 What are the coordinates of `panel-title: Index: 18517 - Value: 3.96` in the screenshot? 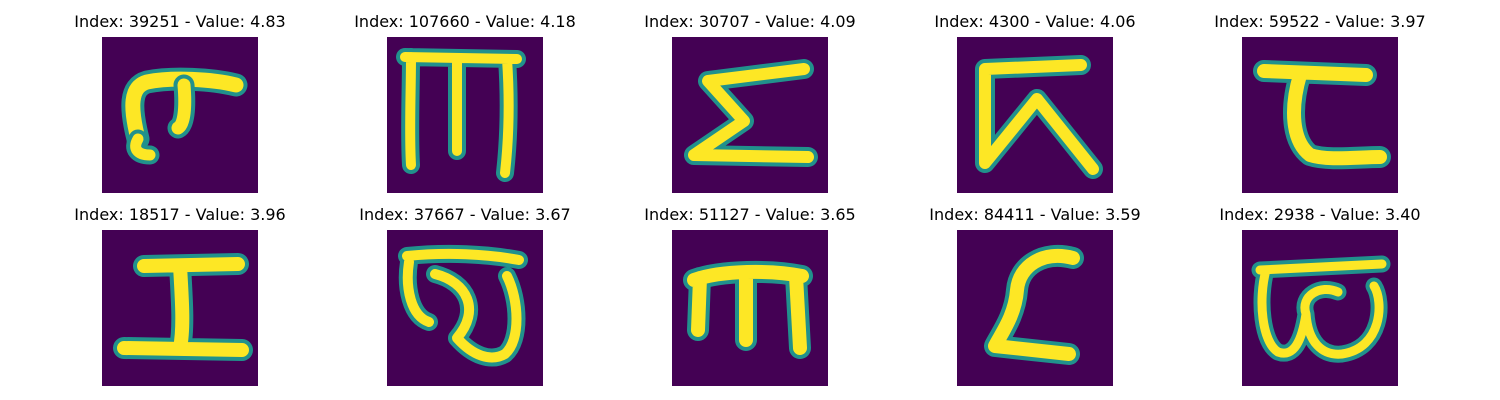 It's located at (180, 214).